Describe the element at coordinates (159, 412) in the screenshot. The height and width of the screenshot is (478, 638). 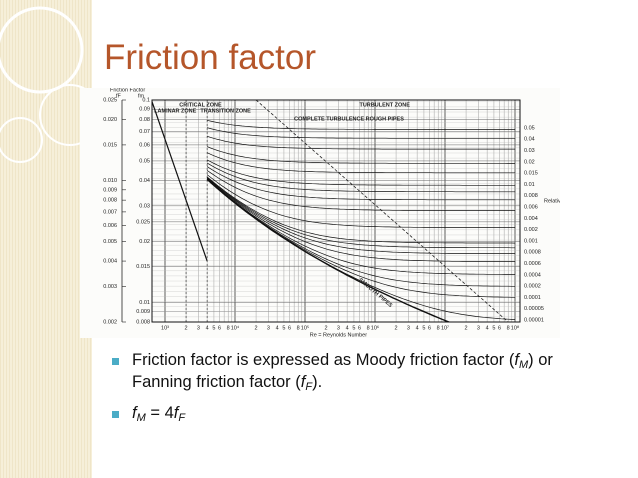
I see `bullet-text: = 4` at that location.